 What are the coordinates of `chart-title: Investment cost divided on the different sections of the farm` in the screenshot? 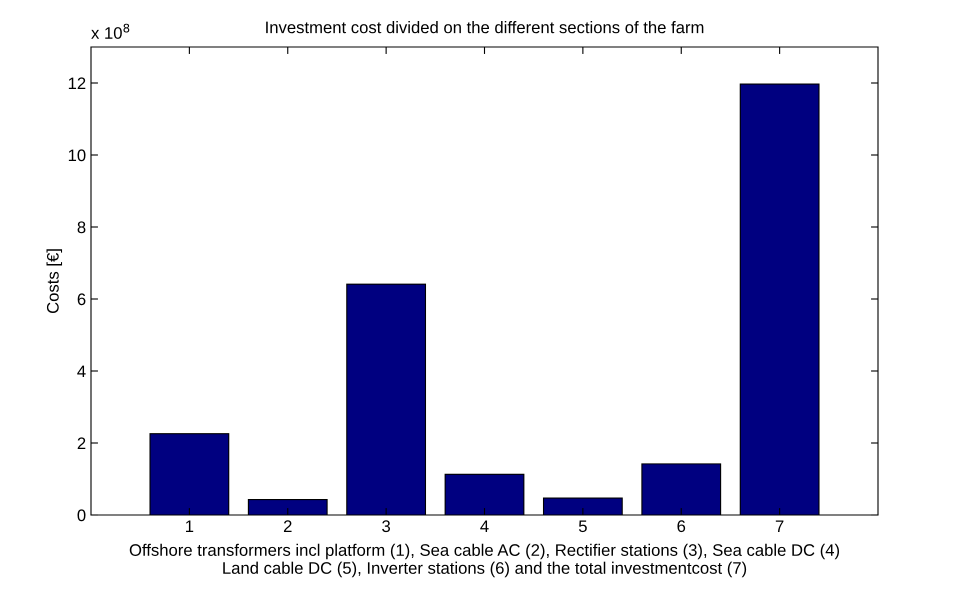 It's located at (485, 27).